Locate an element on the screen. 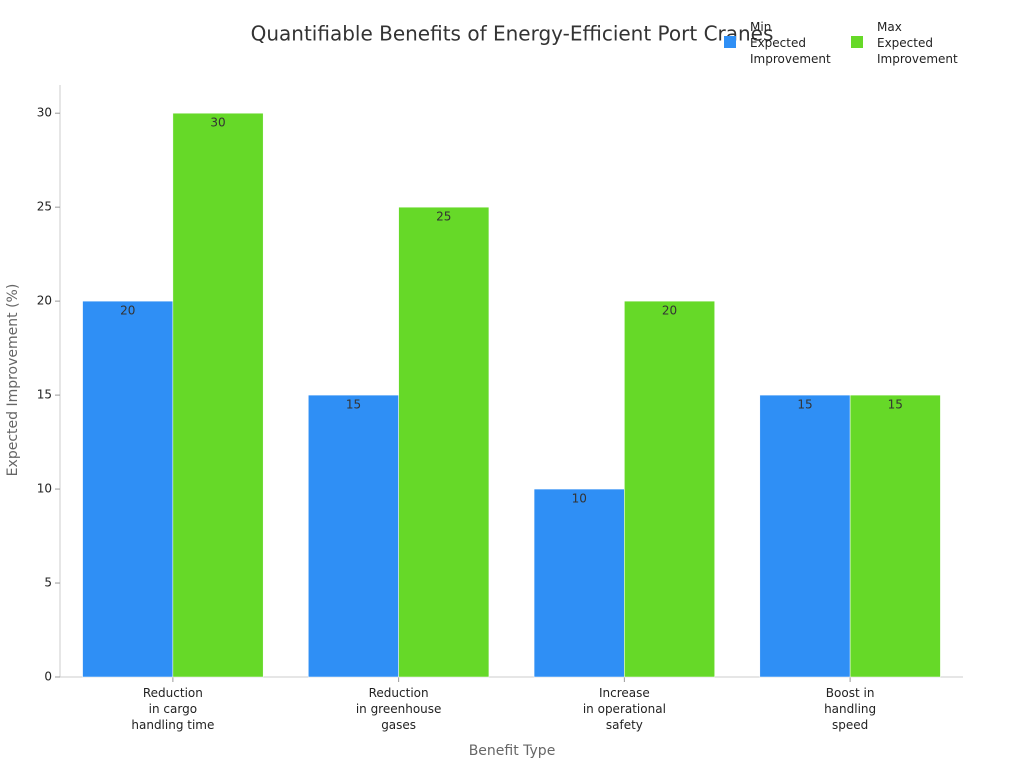 The height and width of the screenshot is (768, 1024). x-tick-label: Reduction in cargo handling time is located at coordinates (173, 709).